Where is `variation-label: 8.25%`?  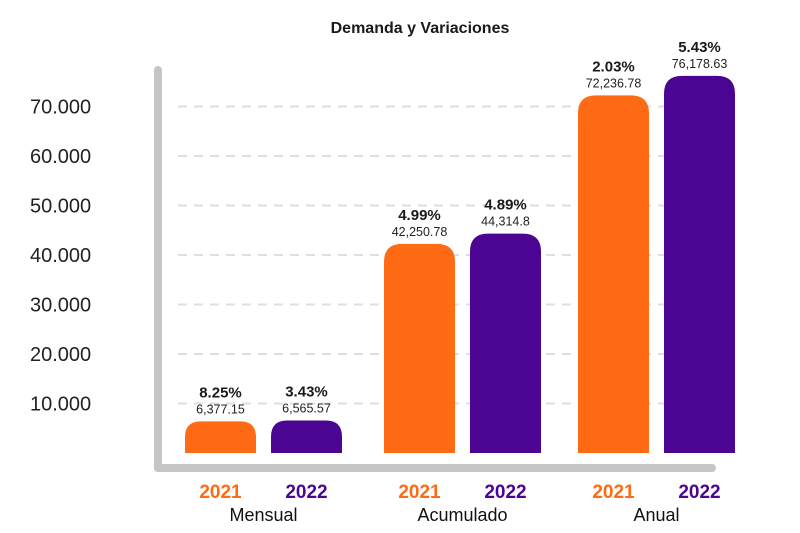 variation-label: 8.25% is located at coordinates (220, 392).